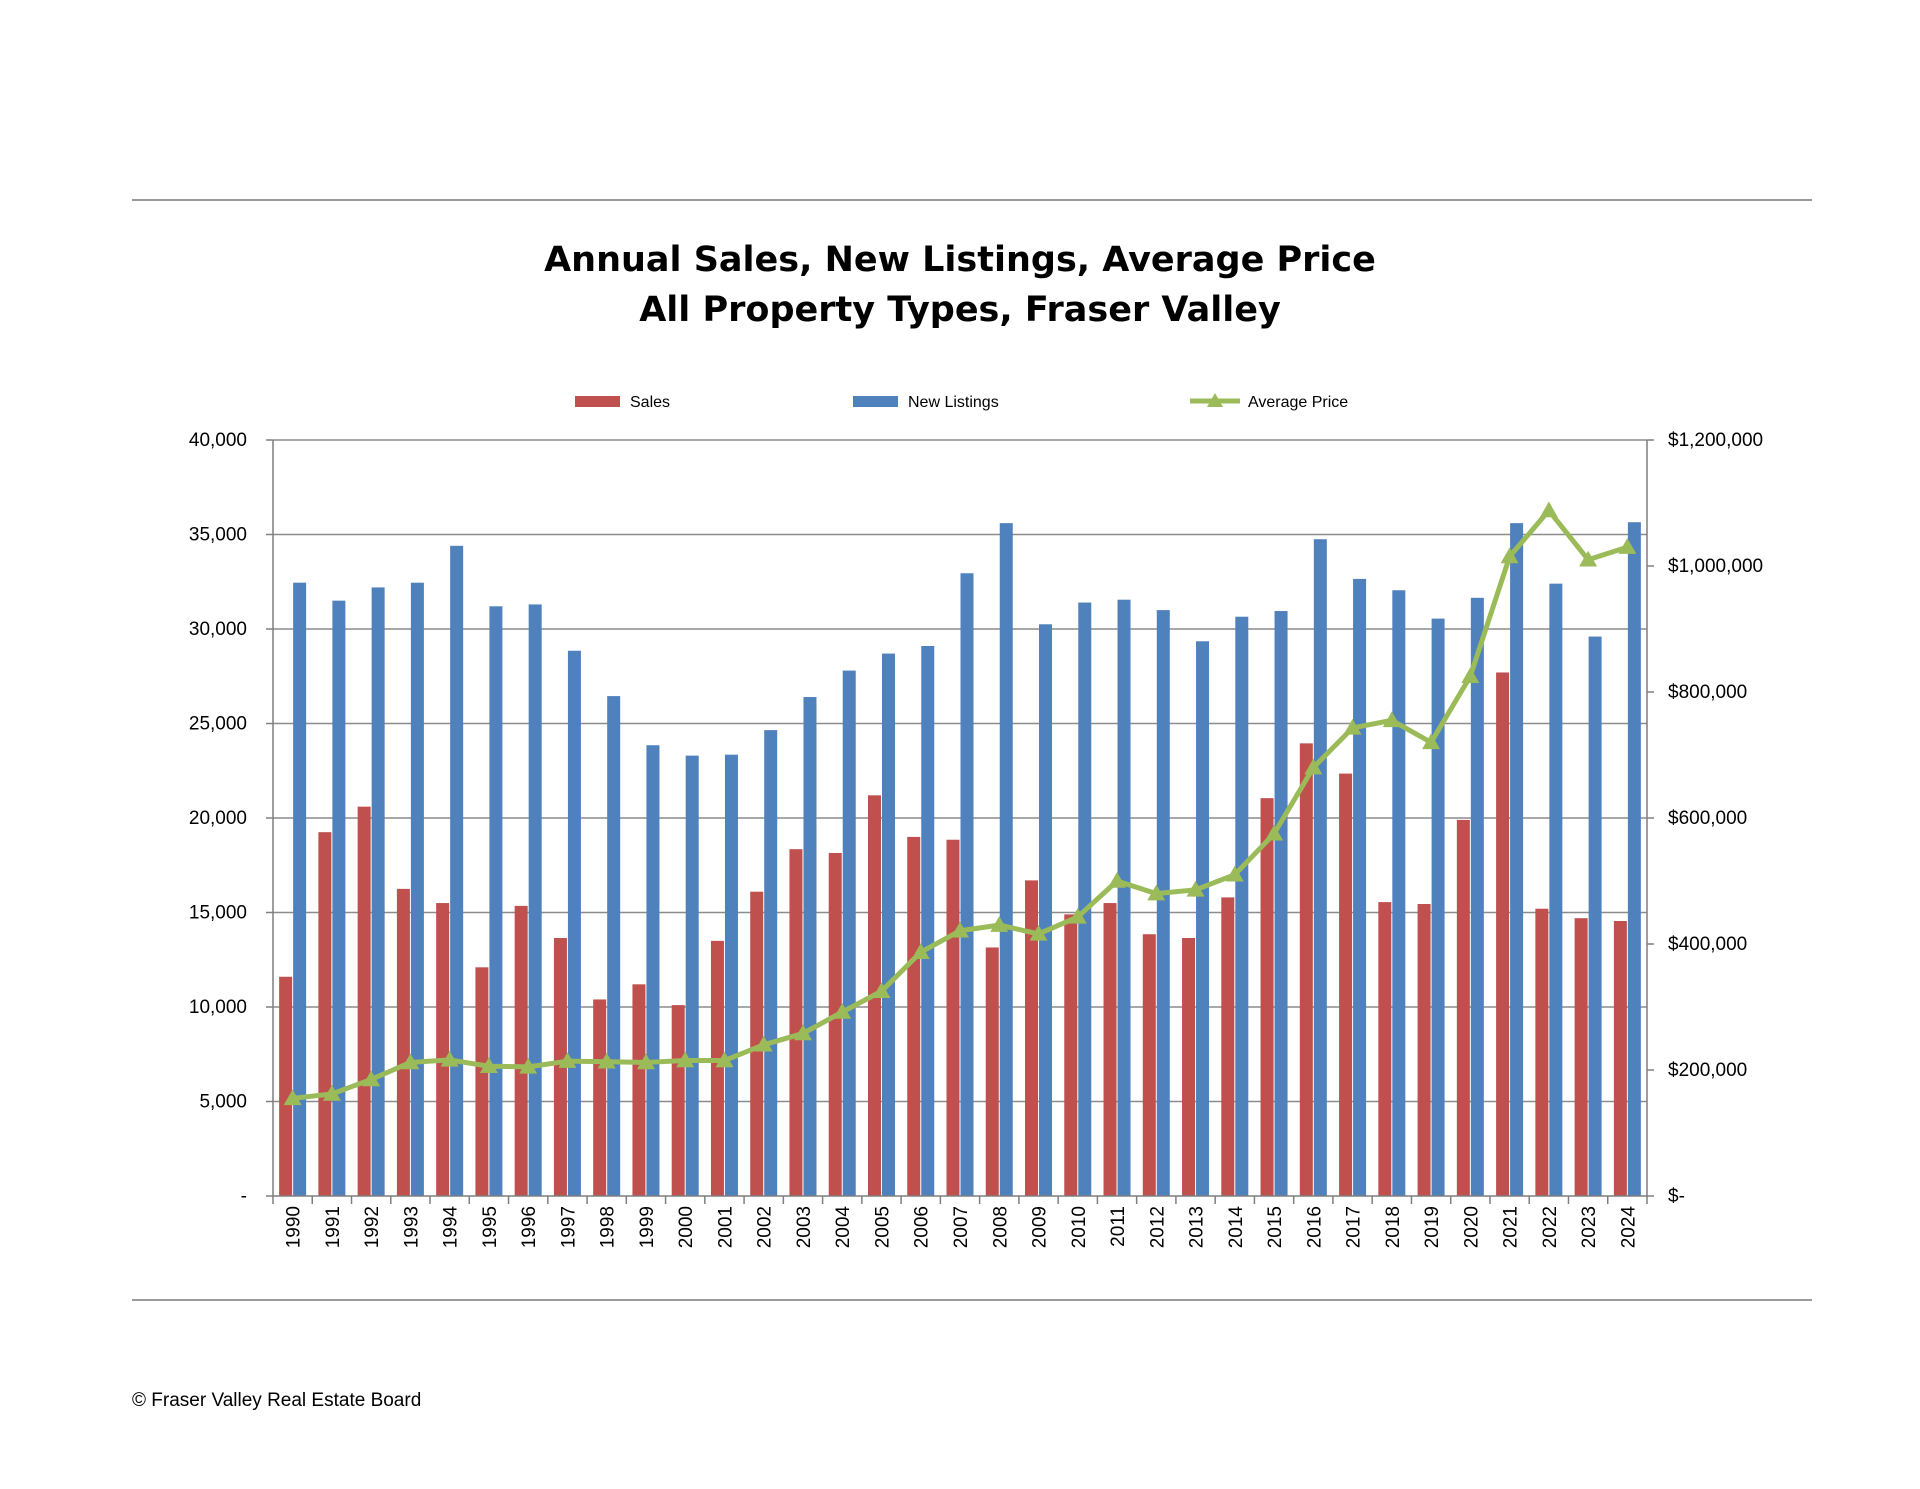  I want to click on right-axis-tick-label: $400,000, so click(1707, 944).